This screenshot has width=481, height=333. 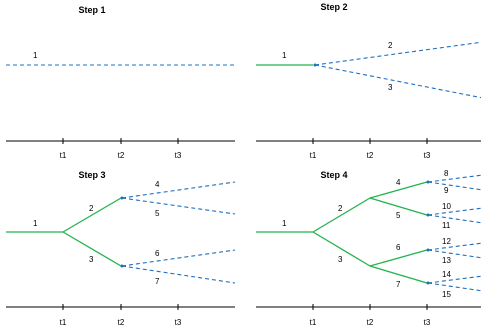 What do you see at coordinates (446, 274) in the screenshot?
I see `branch-label-14: 14` at bounding box center [446, 274].